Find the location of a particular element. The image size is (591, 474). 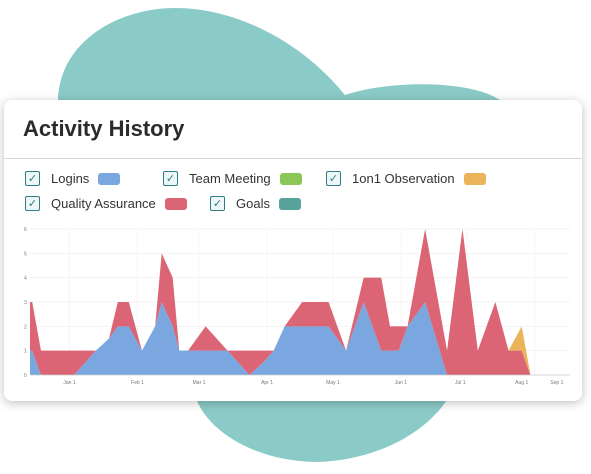

y-tick-label: 3 is located at coordinates (25, 303).